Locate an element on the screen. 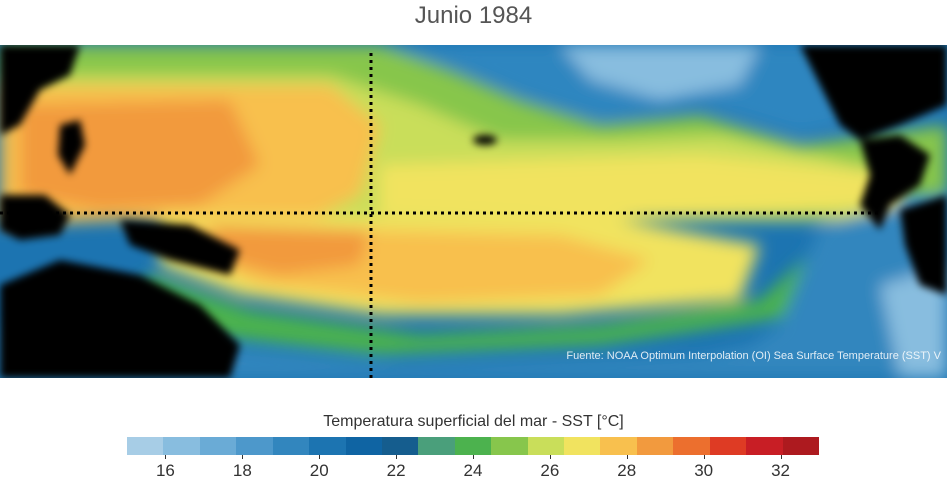  australia is located at coordinates (120, 319).